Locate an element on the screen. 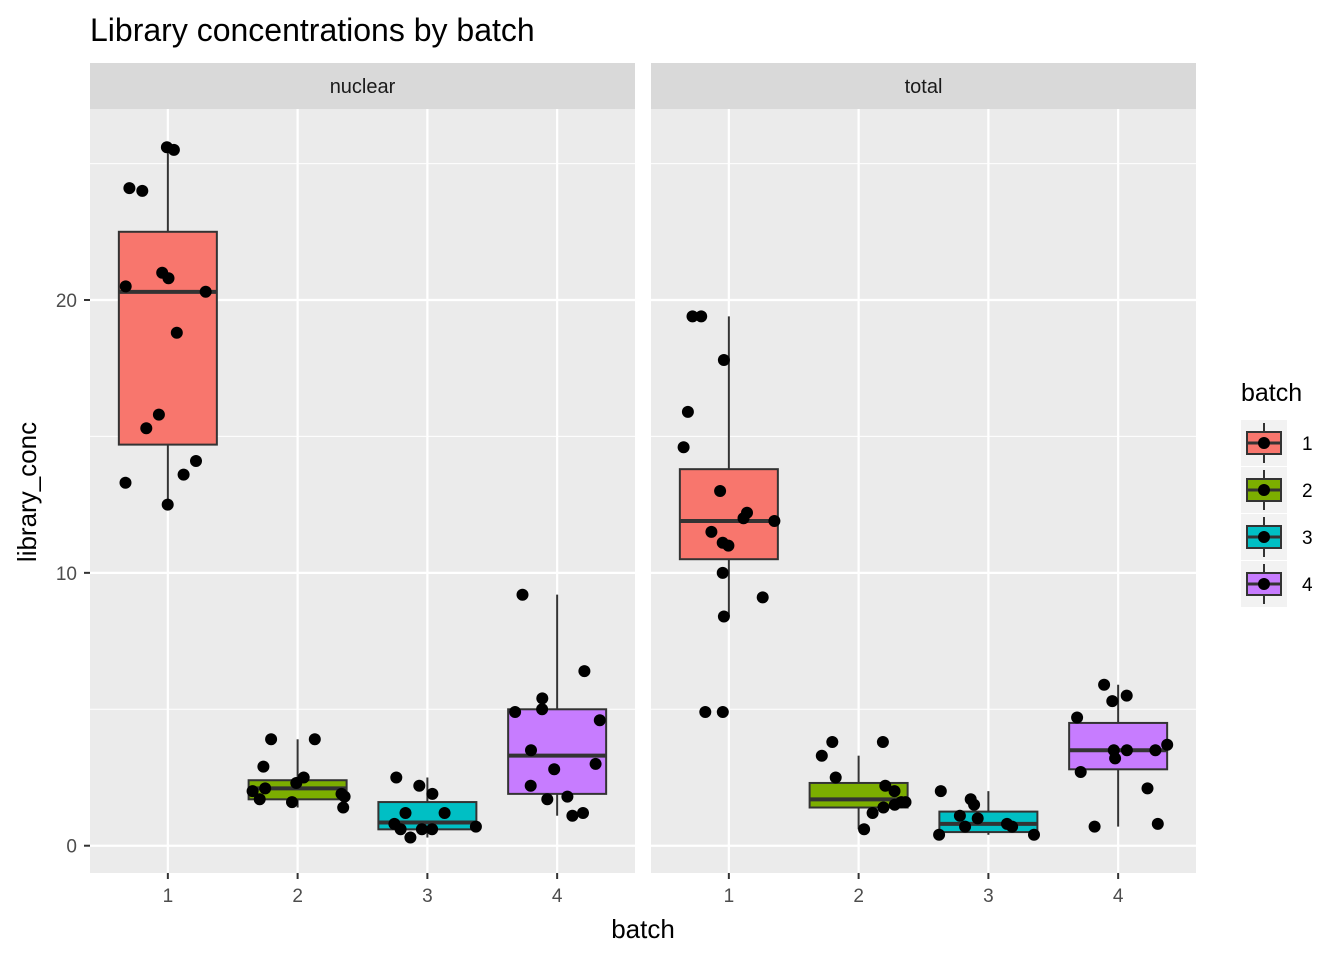 This screenshot has width=1344, height=960. y-axis: 0 10 20 is located at coordinates (73, 574).